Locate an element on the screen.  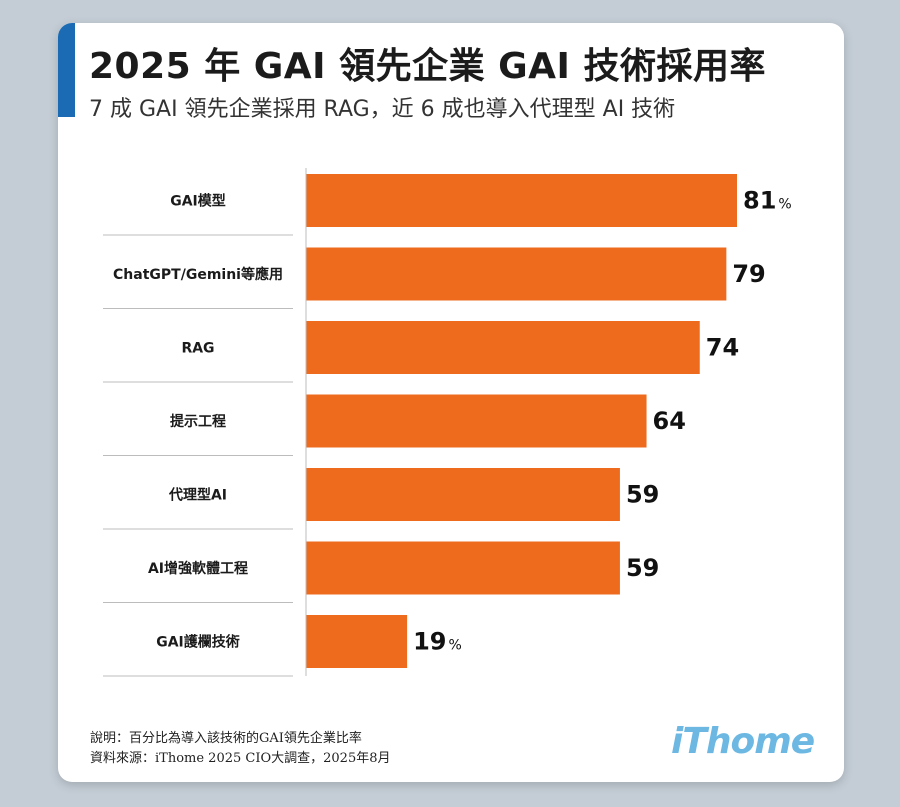
footnote-explanation: 說明：百分比為導入該技術的GAI領先企業比率 is located at coordinates (226, 738).